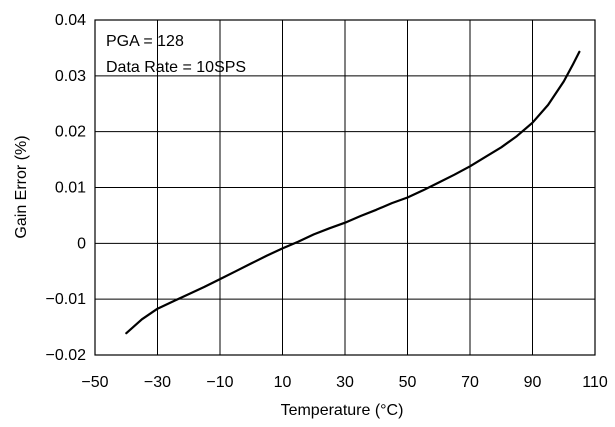 The width and height of the screenshot is (615, 427). I want to click on y-tick-label: 0.03, so click(70, 76).